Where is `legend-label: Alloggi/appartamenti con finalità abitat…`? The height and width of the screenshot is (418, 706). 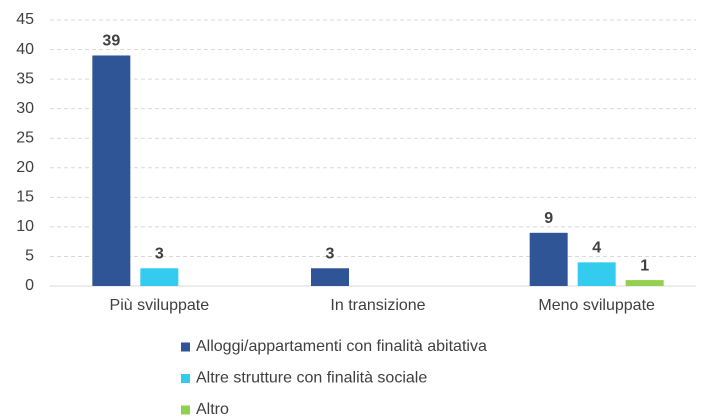
legend-label: Alloggi/appartamenti con finalità abitat… is located at coordinates (341, 346).